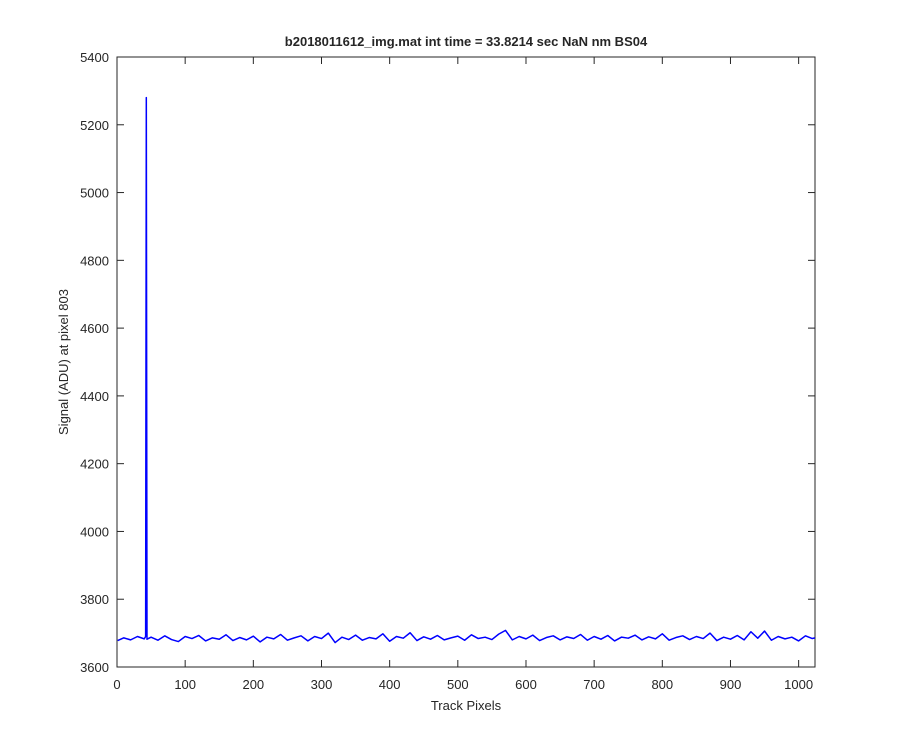 This screenshot has width=900, height=750. Describe the element at coordinates (526, 684) in the screenshot. I see `x-tick-label: 600` at that location.